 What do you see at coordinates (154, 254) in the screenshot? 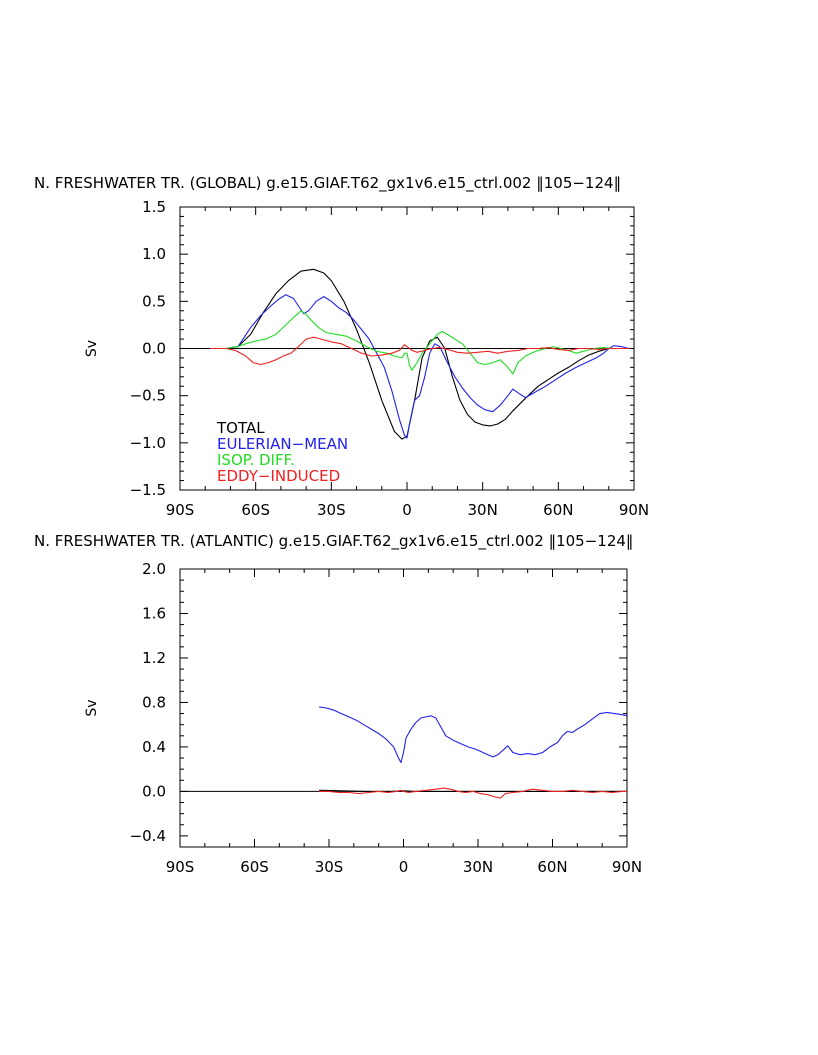
I see `y-tick-label: 1.0` at bounding box center [154, 254].